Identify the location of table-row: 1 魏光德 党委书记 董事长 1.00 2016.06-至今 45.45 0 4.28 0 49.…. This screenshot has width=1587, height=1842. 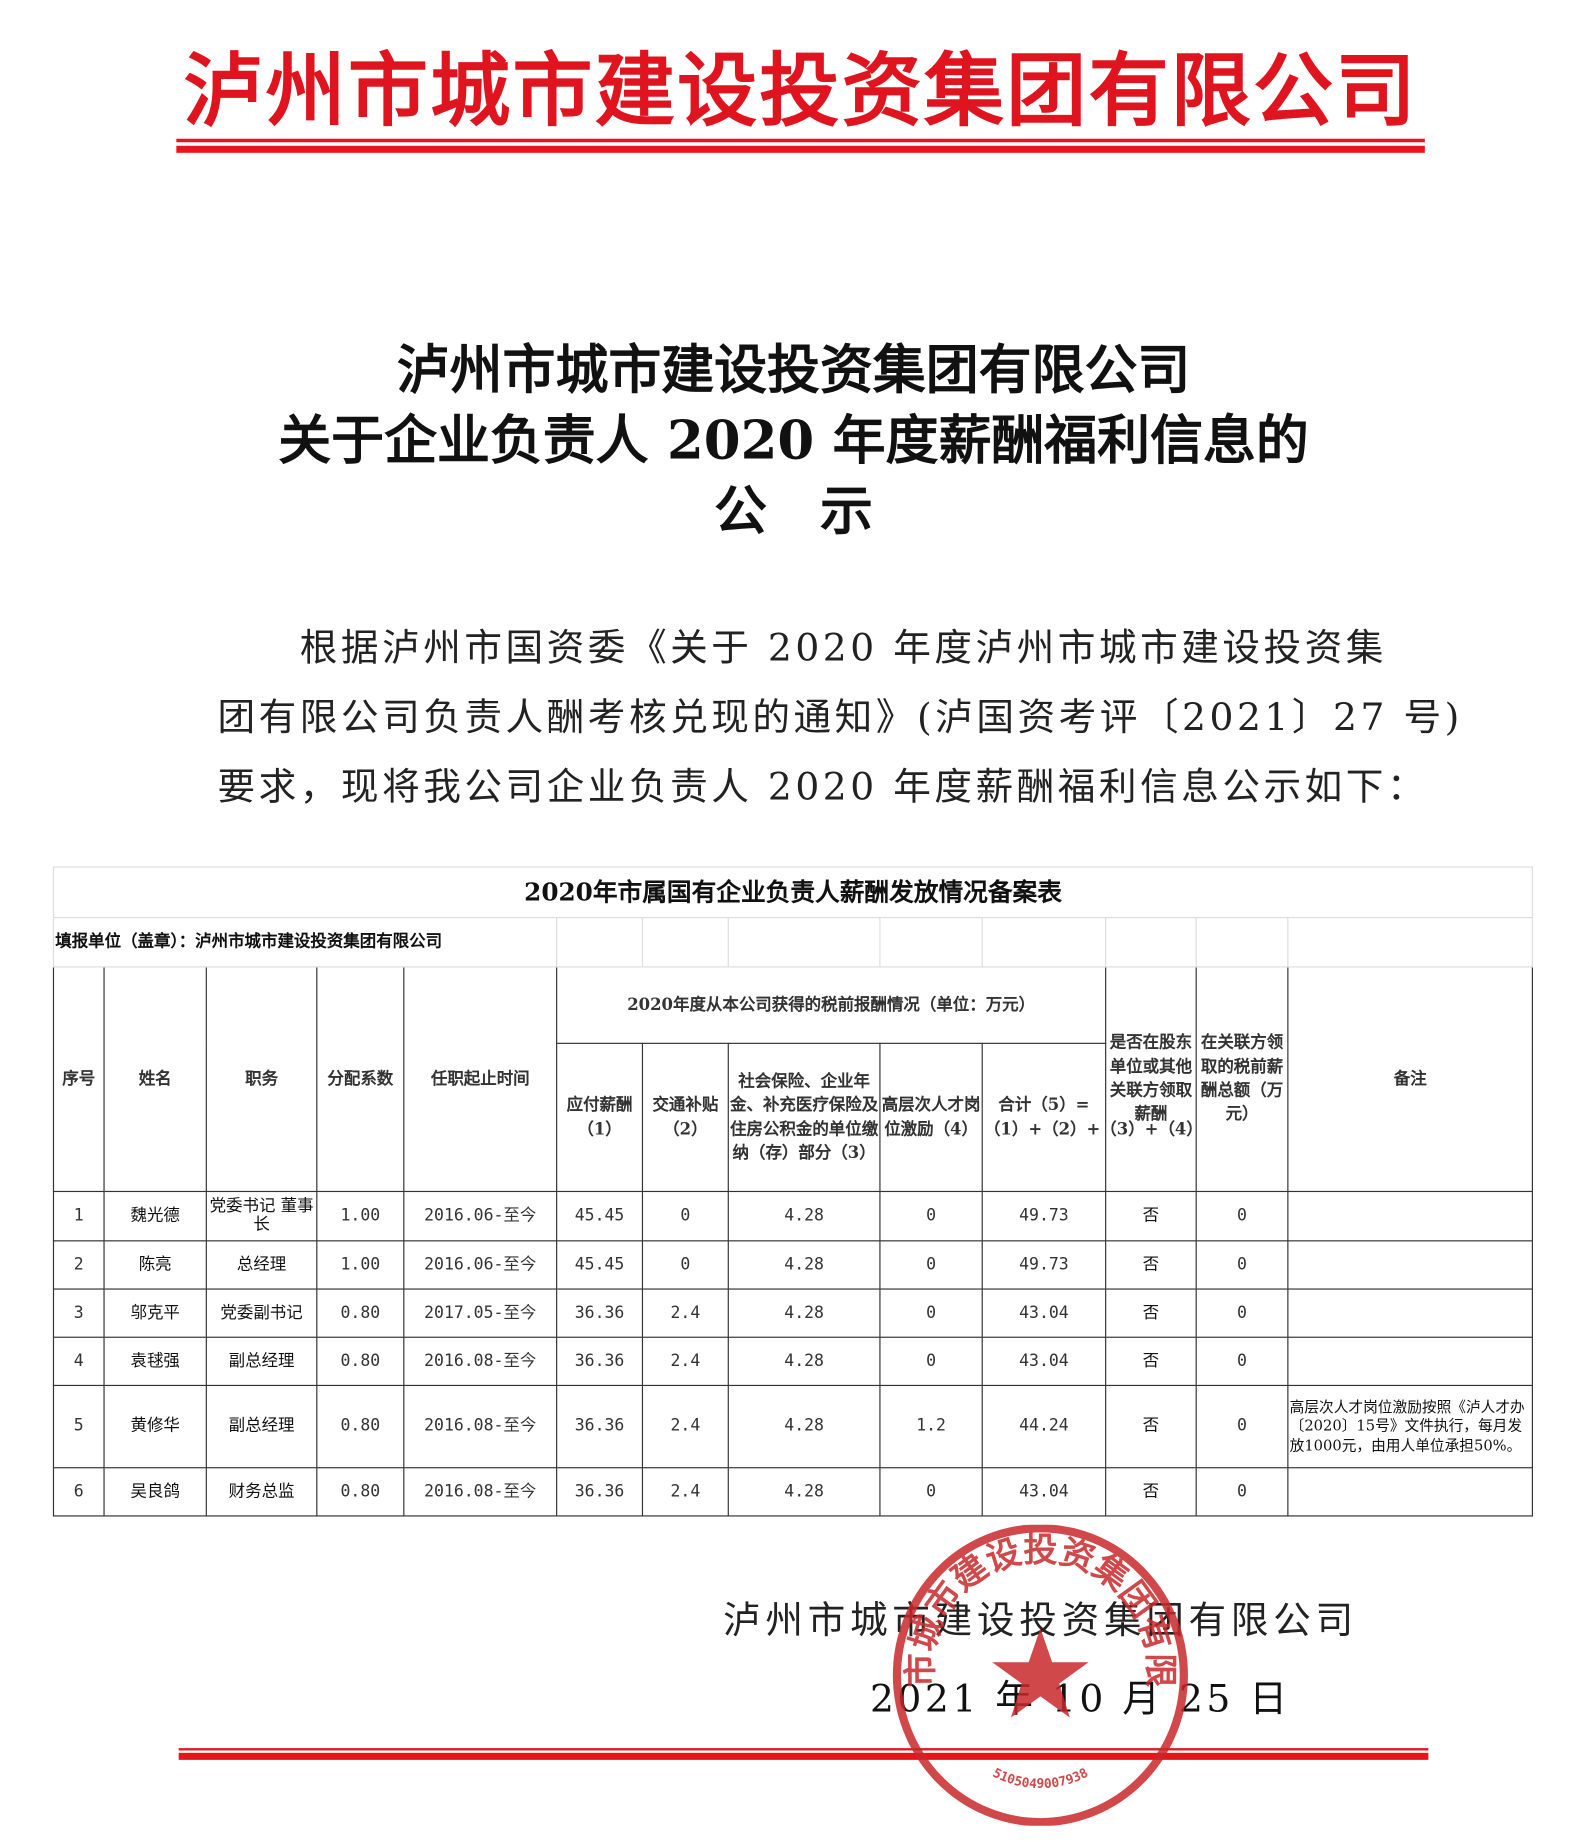
(793, 1216).